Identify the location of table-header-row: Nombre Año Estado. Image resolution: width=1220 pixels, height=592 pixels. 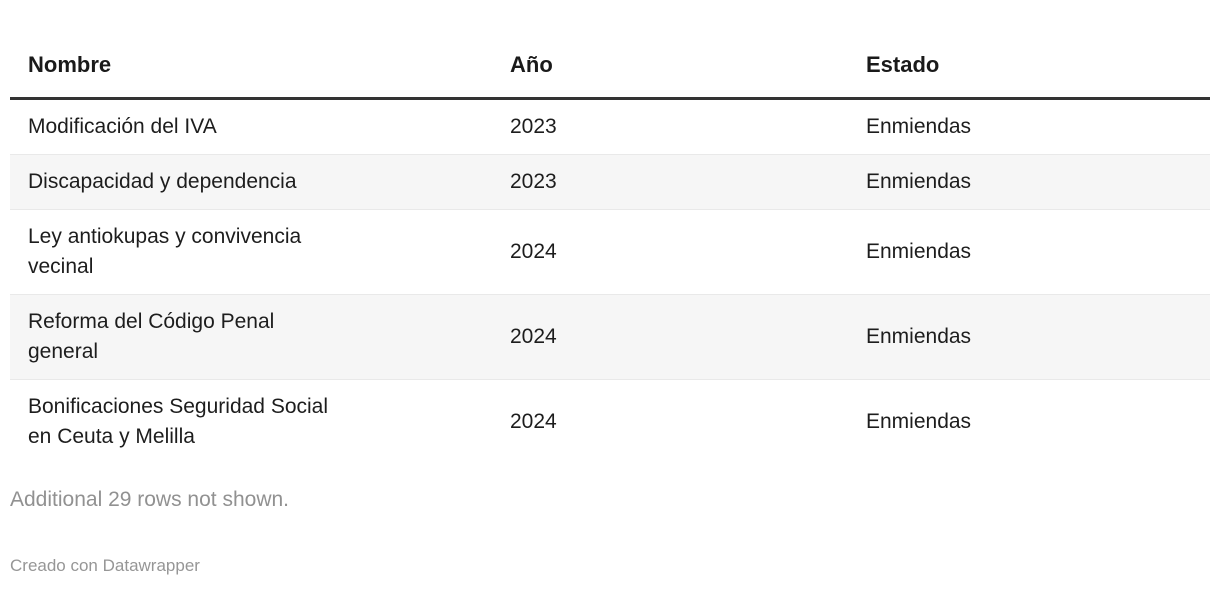
(610, 64).